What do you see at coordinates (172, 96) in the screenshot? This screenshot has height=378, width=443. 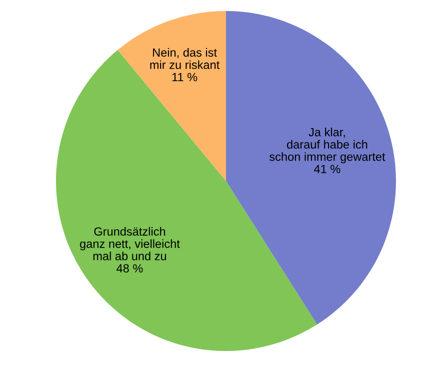 I see `pie-slice` at bounding box center [172, 96].